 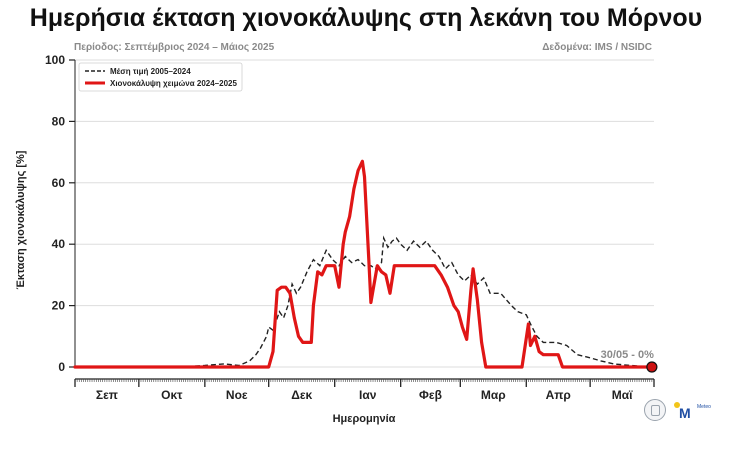 I want to click on tick-label-y-40: 40, so click(x=59, y=244).